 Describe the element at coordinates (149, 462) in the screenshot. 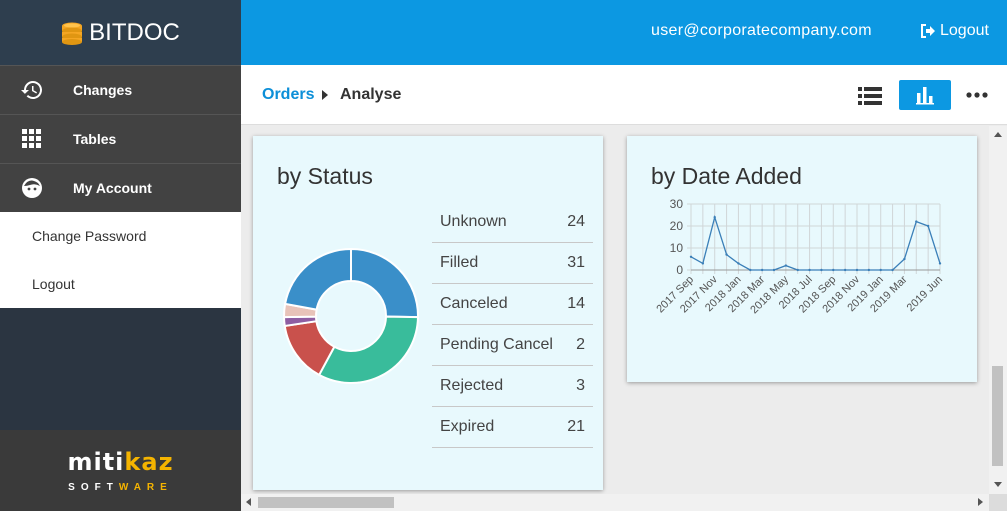

I see `logo-text-b: kaz` at that location.